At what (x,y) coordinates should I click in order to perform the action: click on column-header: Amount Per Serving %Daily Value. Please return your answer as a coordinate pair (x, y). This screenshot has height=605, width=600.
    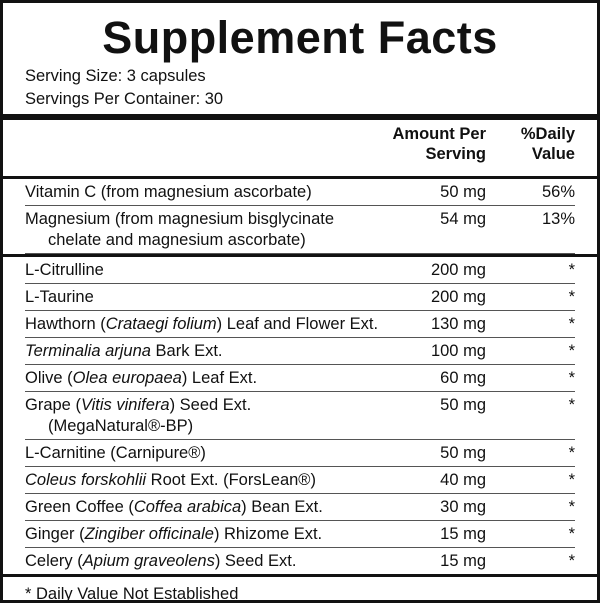
    Looking at the image, I should click on (300, 148).